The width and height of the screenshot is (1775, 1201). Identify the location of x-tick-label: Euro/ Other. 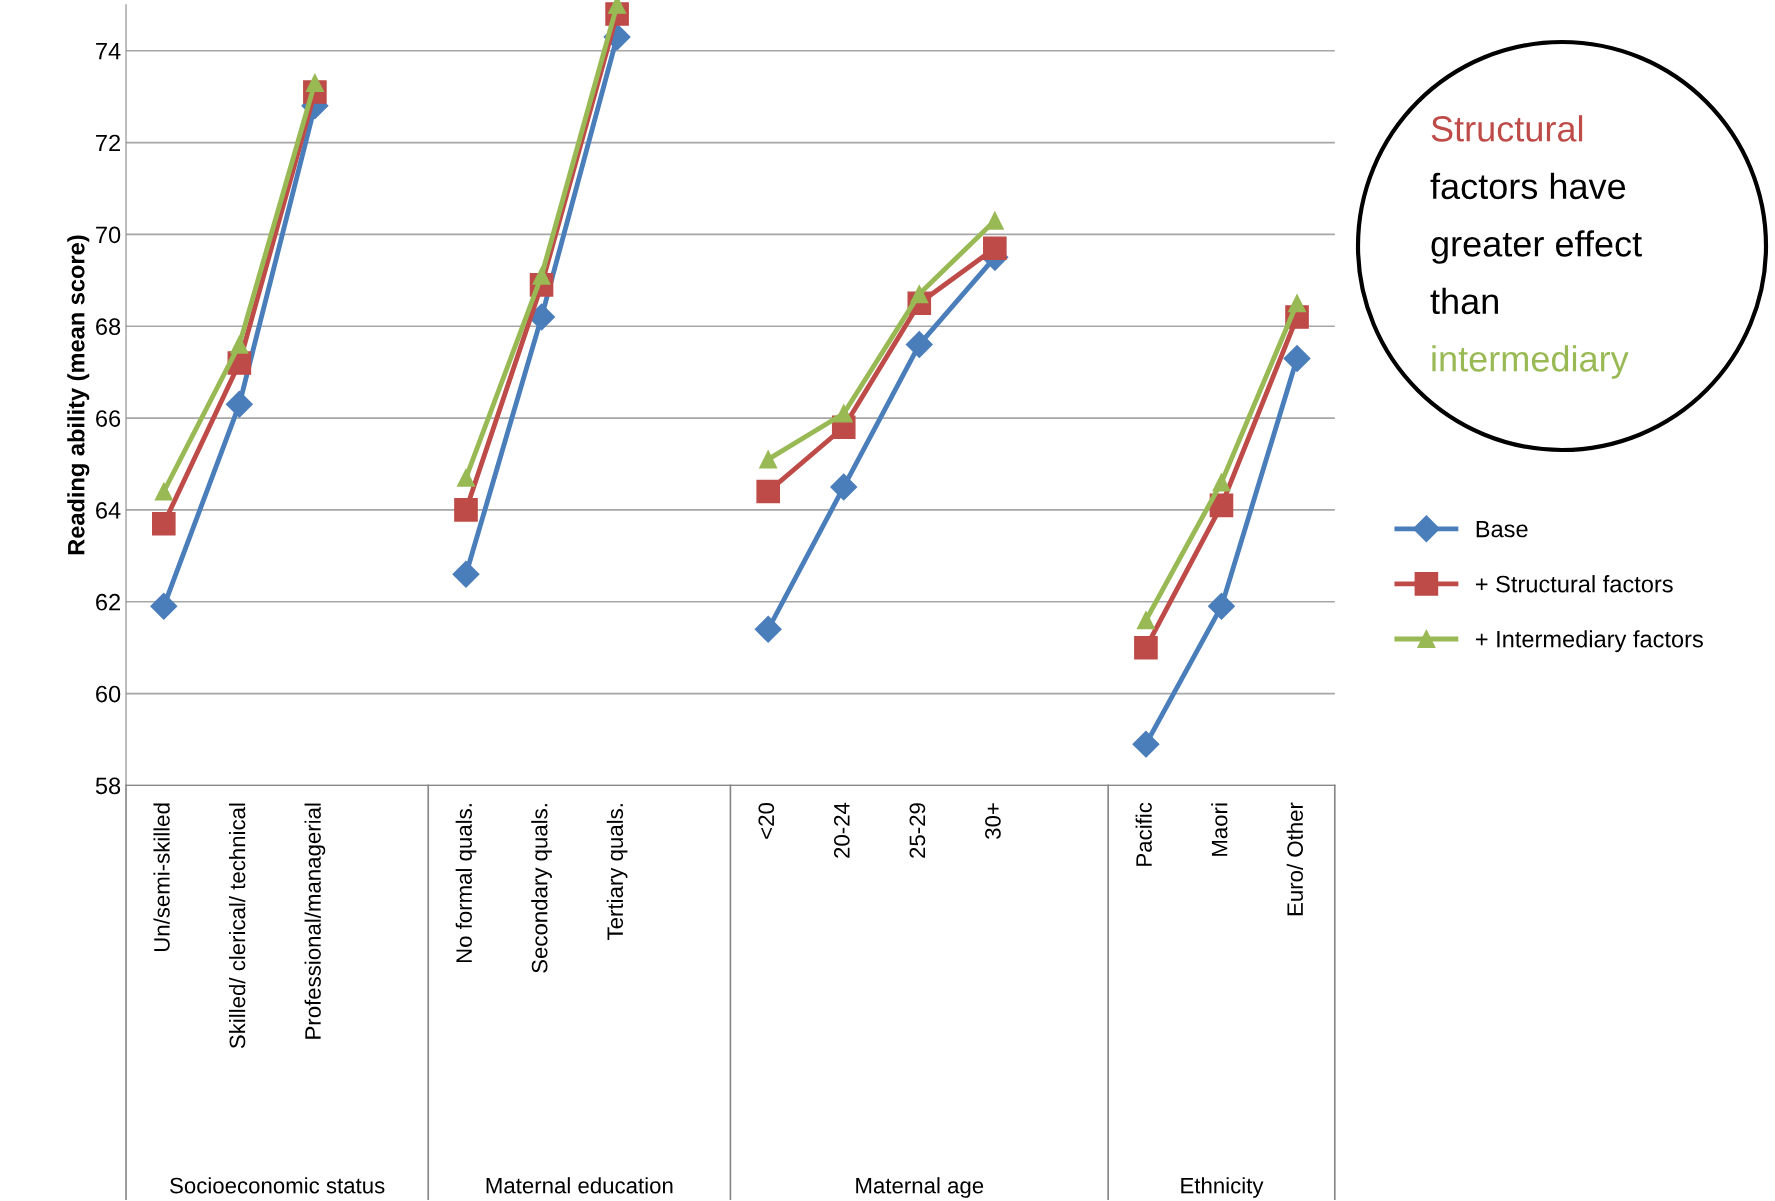
(1294, 859).